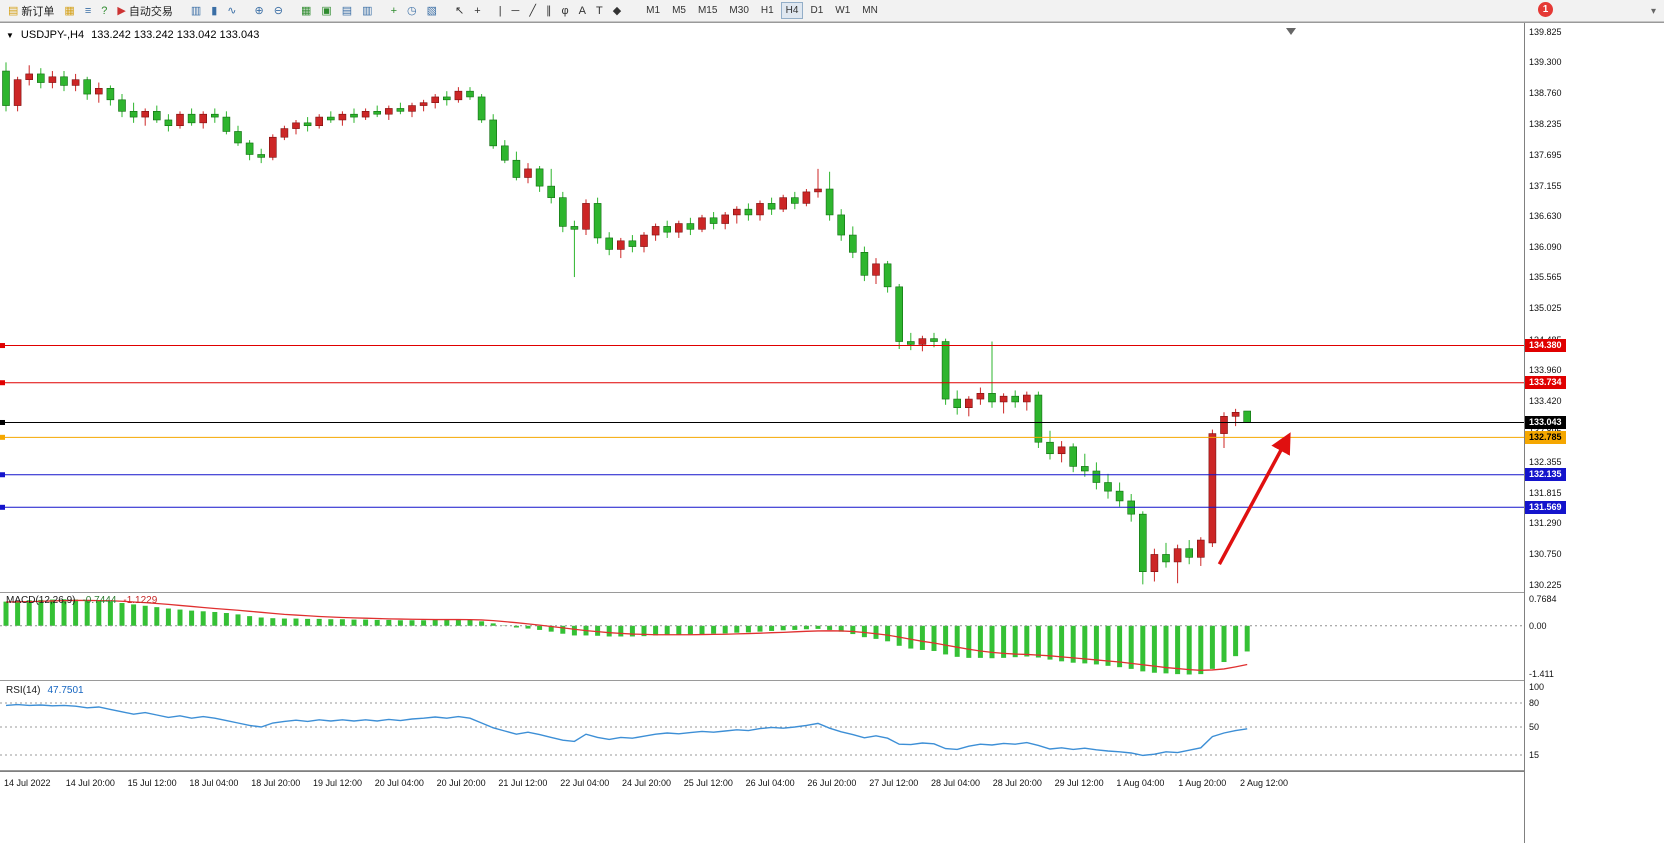 The height and width of the screenshot is (843, 1664). What do you see at coordinates (259, 11) in the screenshot?
I see `zoom-in-button: ⊕` at bounding box center [259, 11].